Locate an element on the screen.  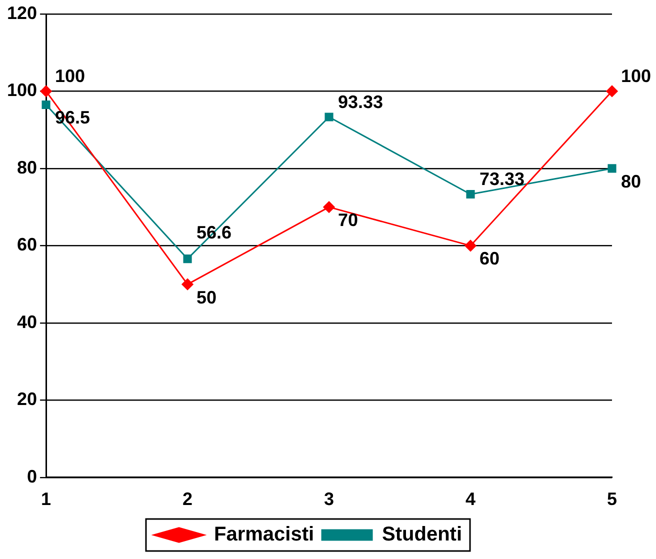
data-label: 50 is located at coordinates (206, 297).